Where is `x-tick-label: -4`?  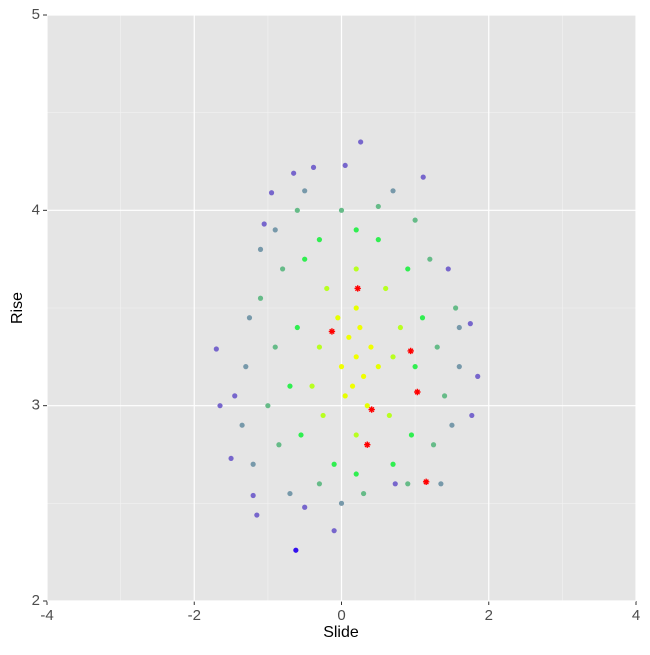 x-tick-label: -4 is located at coordinates (46, 615).